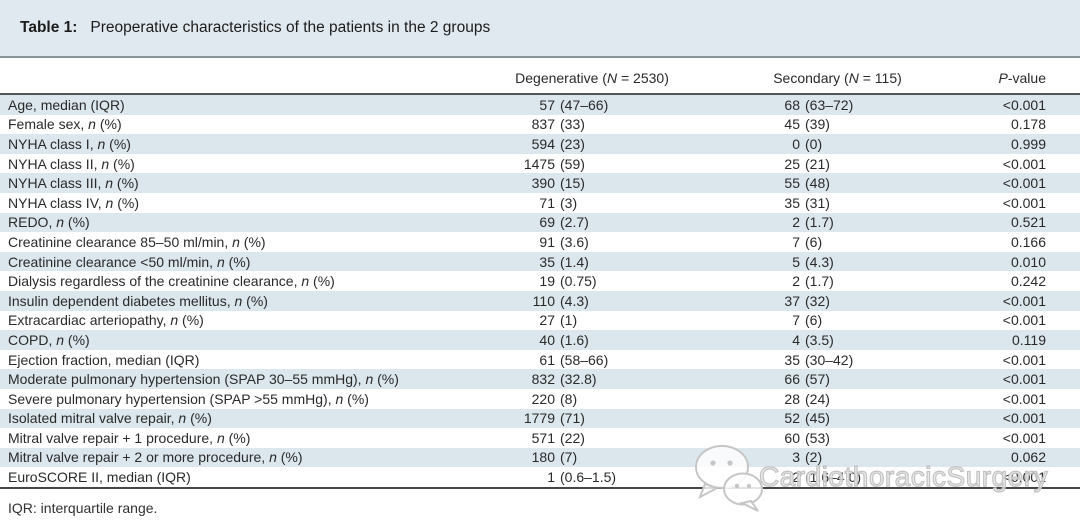 The image size is (1080, 530). I want to click on column-header-degenerative: Degenerative (N = 2530), so click(592, 78).